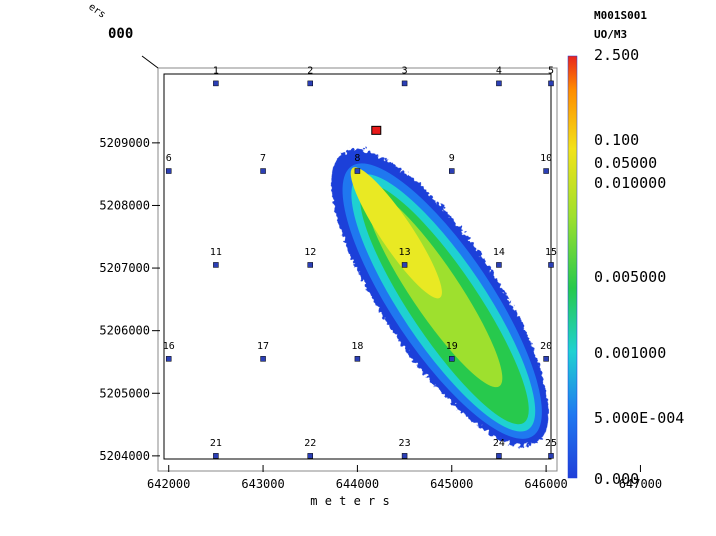 The height and width of the screenshot is (536, 716). Describe the element at coordinates (124, 331) in the screenshot. I see `y-tick-label: 5206000` at that location.